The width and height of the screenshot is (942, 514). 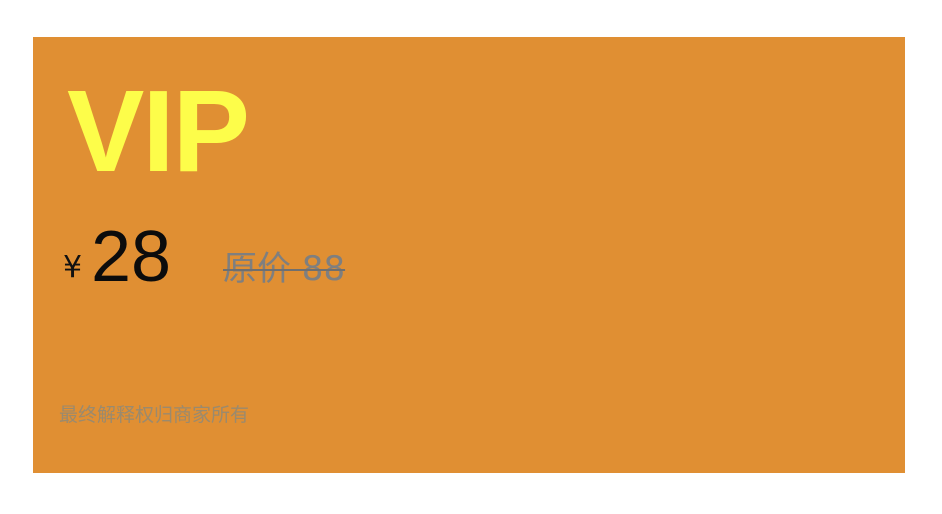 What do you see at coordinates (158, 131) in the screenshot?
I see `vip-title: VIP` at bounding box center [158, 131].